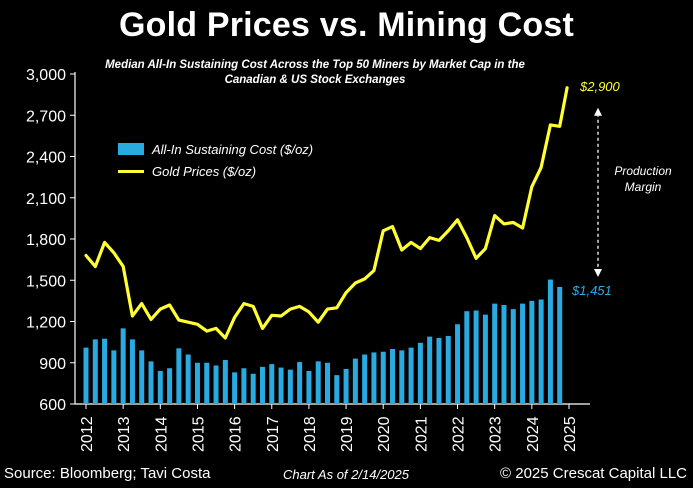 Image resolution: width=693 pixels, height=488 pixels. Describe the element at coordinates (46, 240) in the screenshot. I see `y-tick-label: 1,800` at that location.